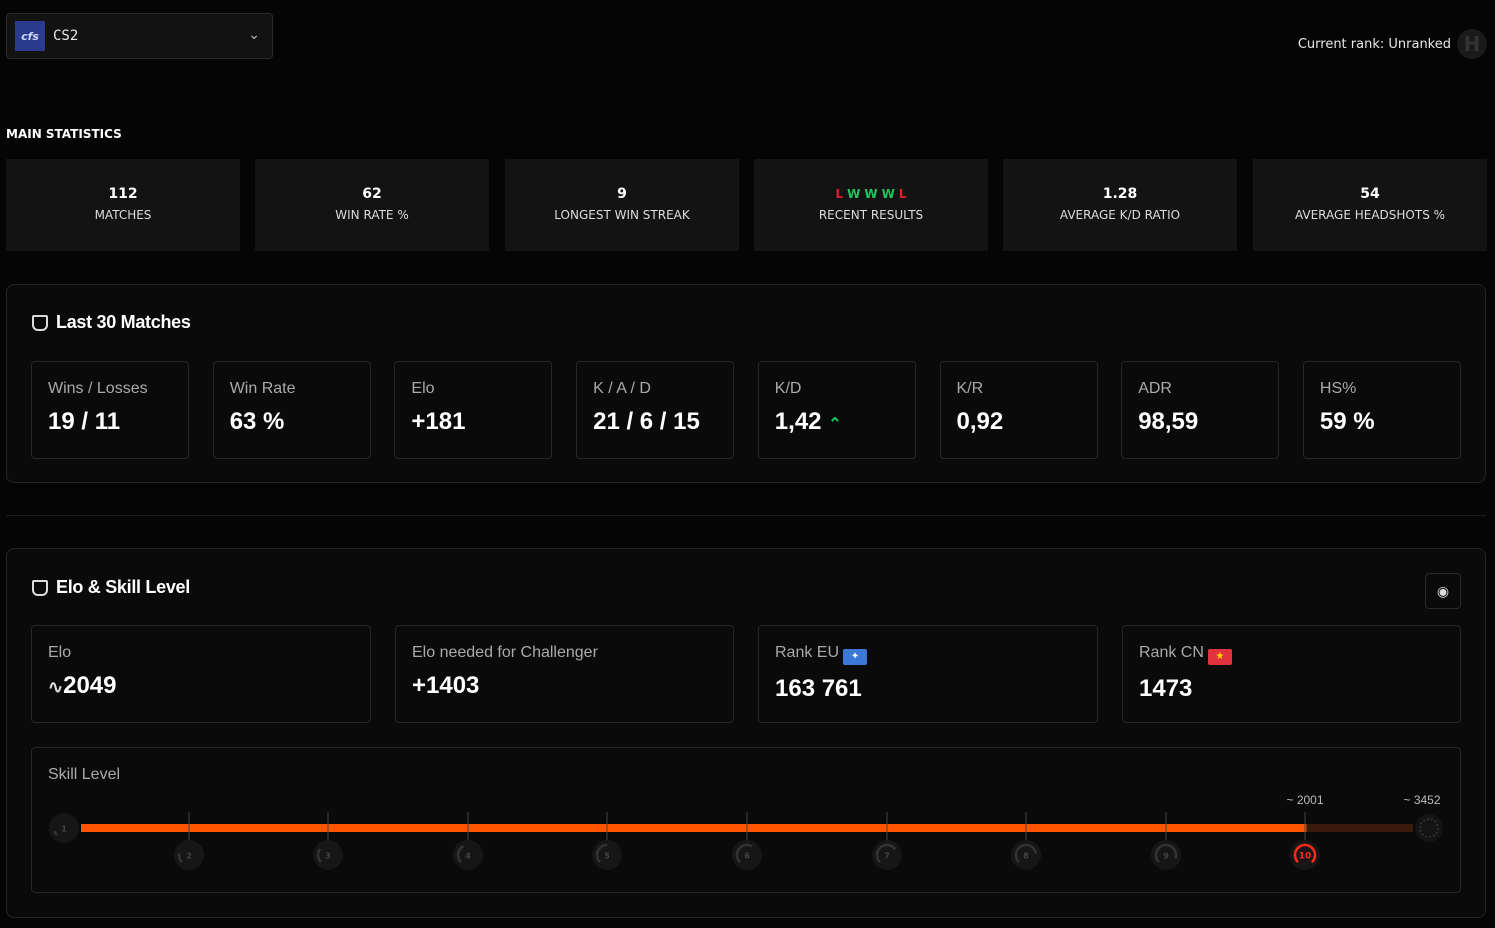  What do you see at coordinates (90, 685) in the screenshot?
I see `card-value: 2049` at bounding box center [90, 685].